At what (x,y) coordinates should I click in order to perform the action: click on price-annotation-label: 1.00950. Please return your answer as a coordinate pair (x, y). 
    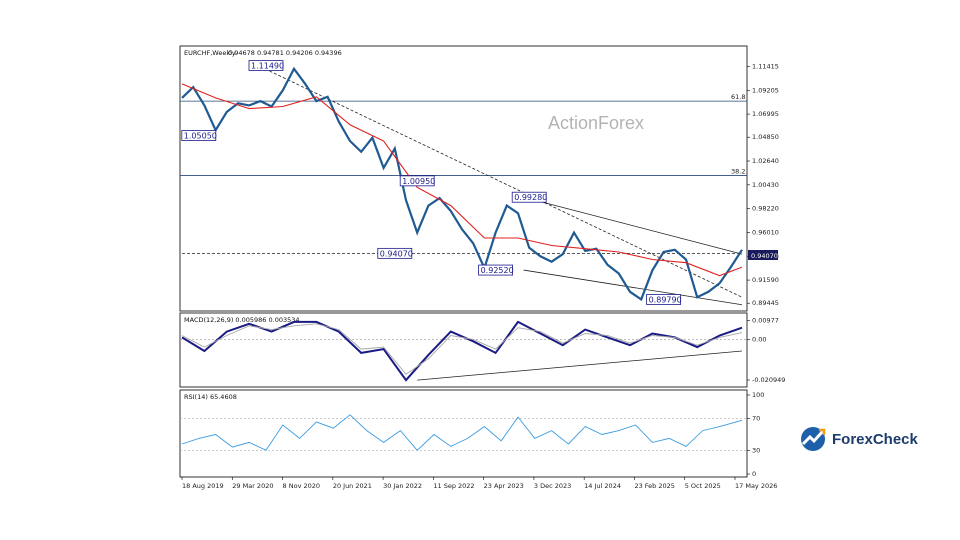
    Looking at the image, I should click on (418, 181).